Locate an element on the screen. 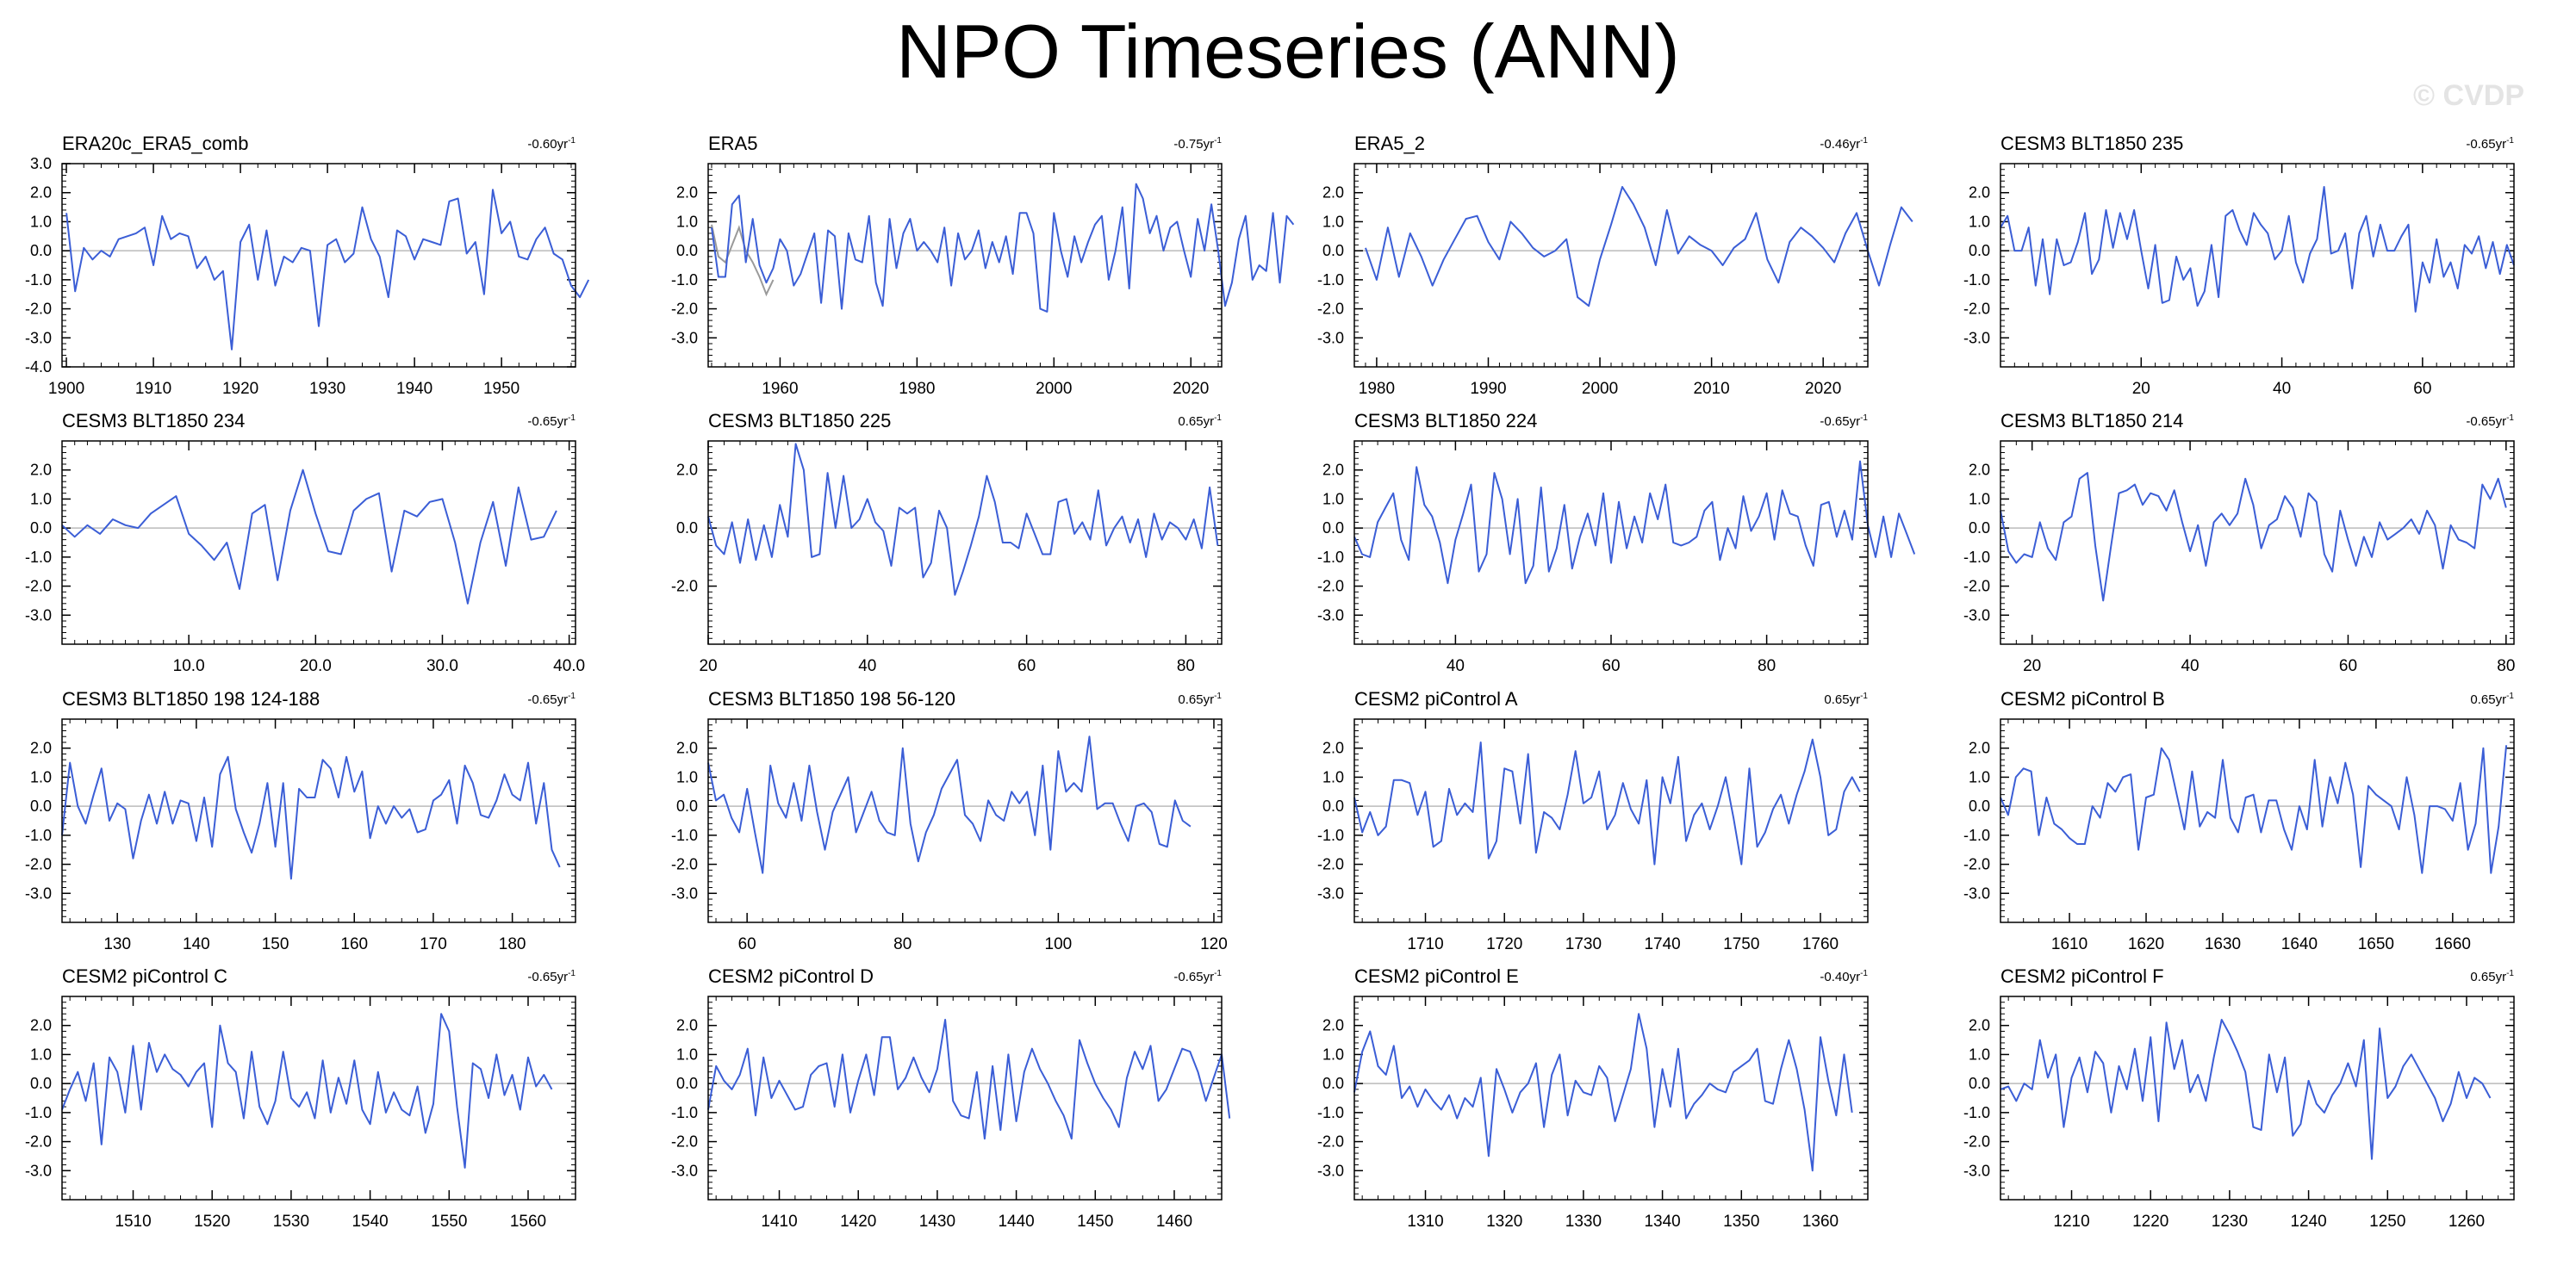 The width and height of the screenshot is (2576, 1266). trend-label: -0.46yr-1 is located at coordinates (1844, 144).